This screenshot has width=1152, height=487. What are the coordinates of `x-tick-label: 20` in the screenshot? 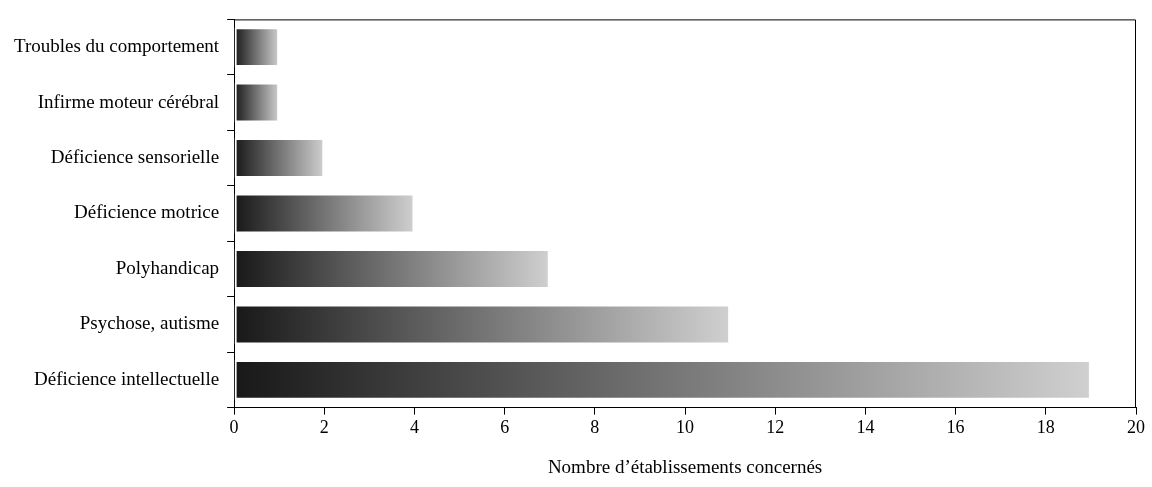 It's located at (1136, 427).